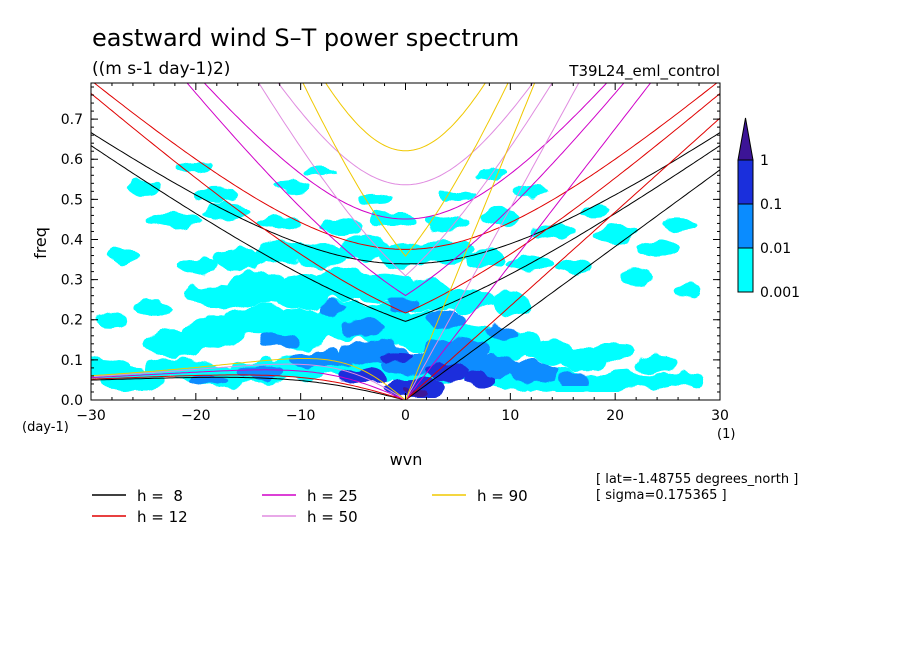 The height and width of the screenshot is (654, 904). I want to click on colorbar-extend, so click(745, 139).